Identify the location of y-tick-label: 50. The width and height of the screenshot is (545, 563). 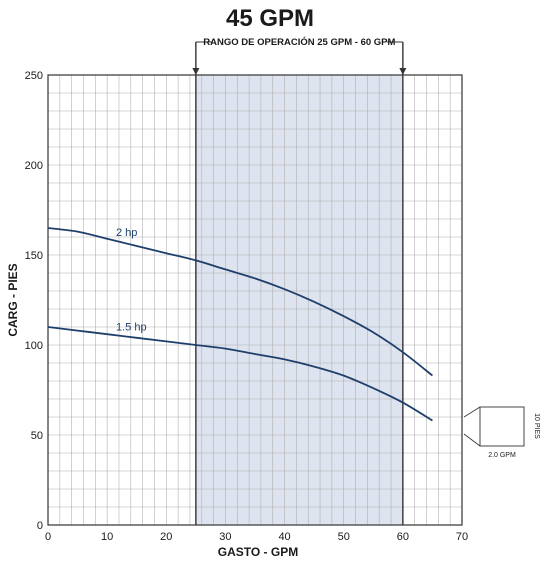
(37, 436).